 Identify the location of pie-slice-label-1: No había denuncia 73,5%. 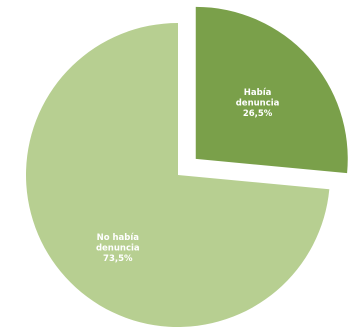
(118, 248).